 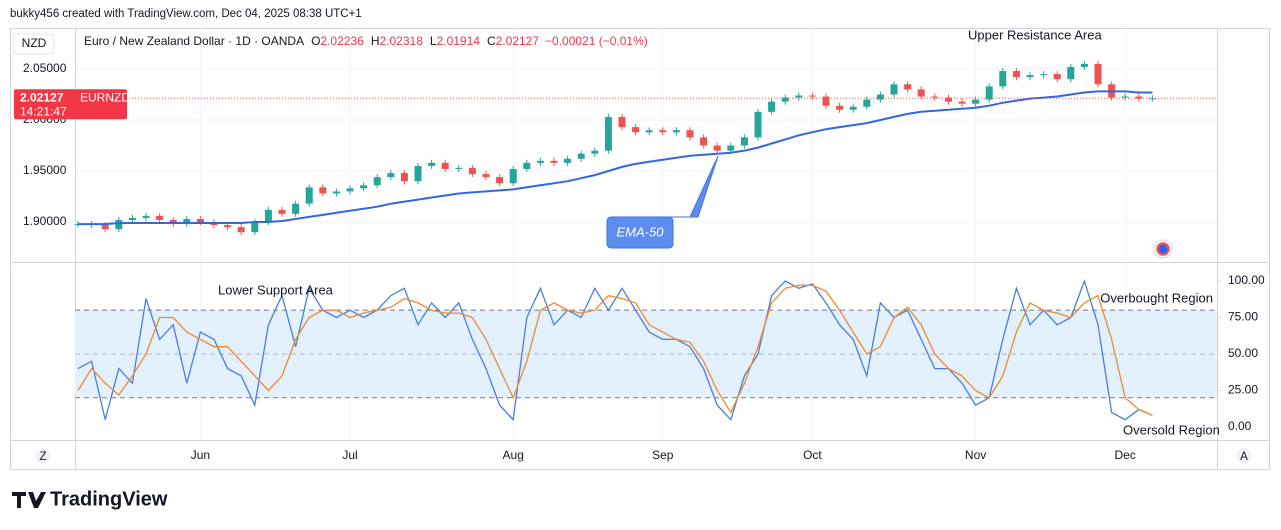 What do you see at coordinates (70, 104) in the screenshot?
I see `price-tag` at bounding box center [70, 104].